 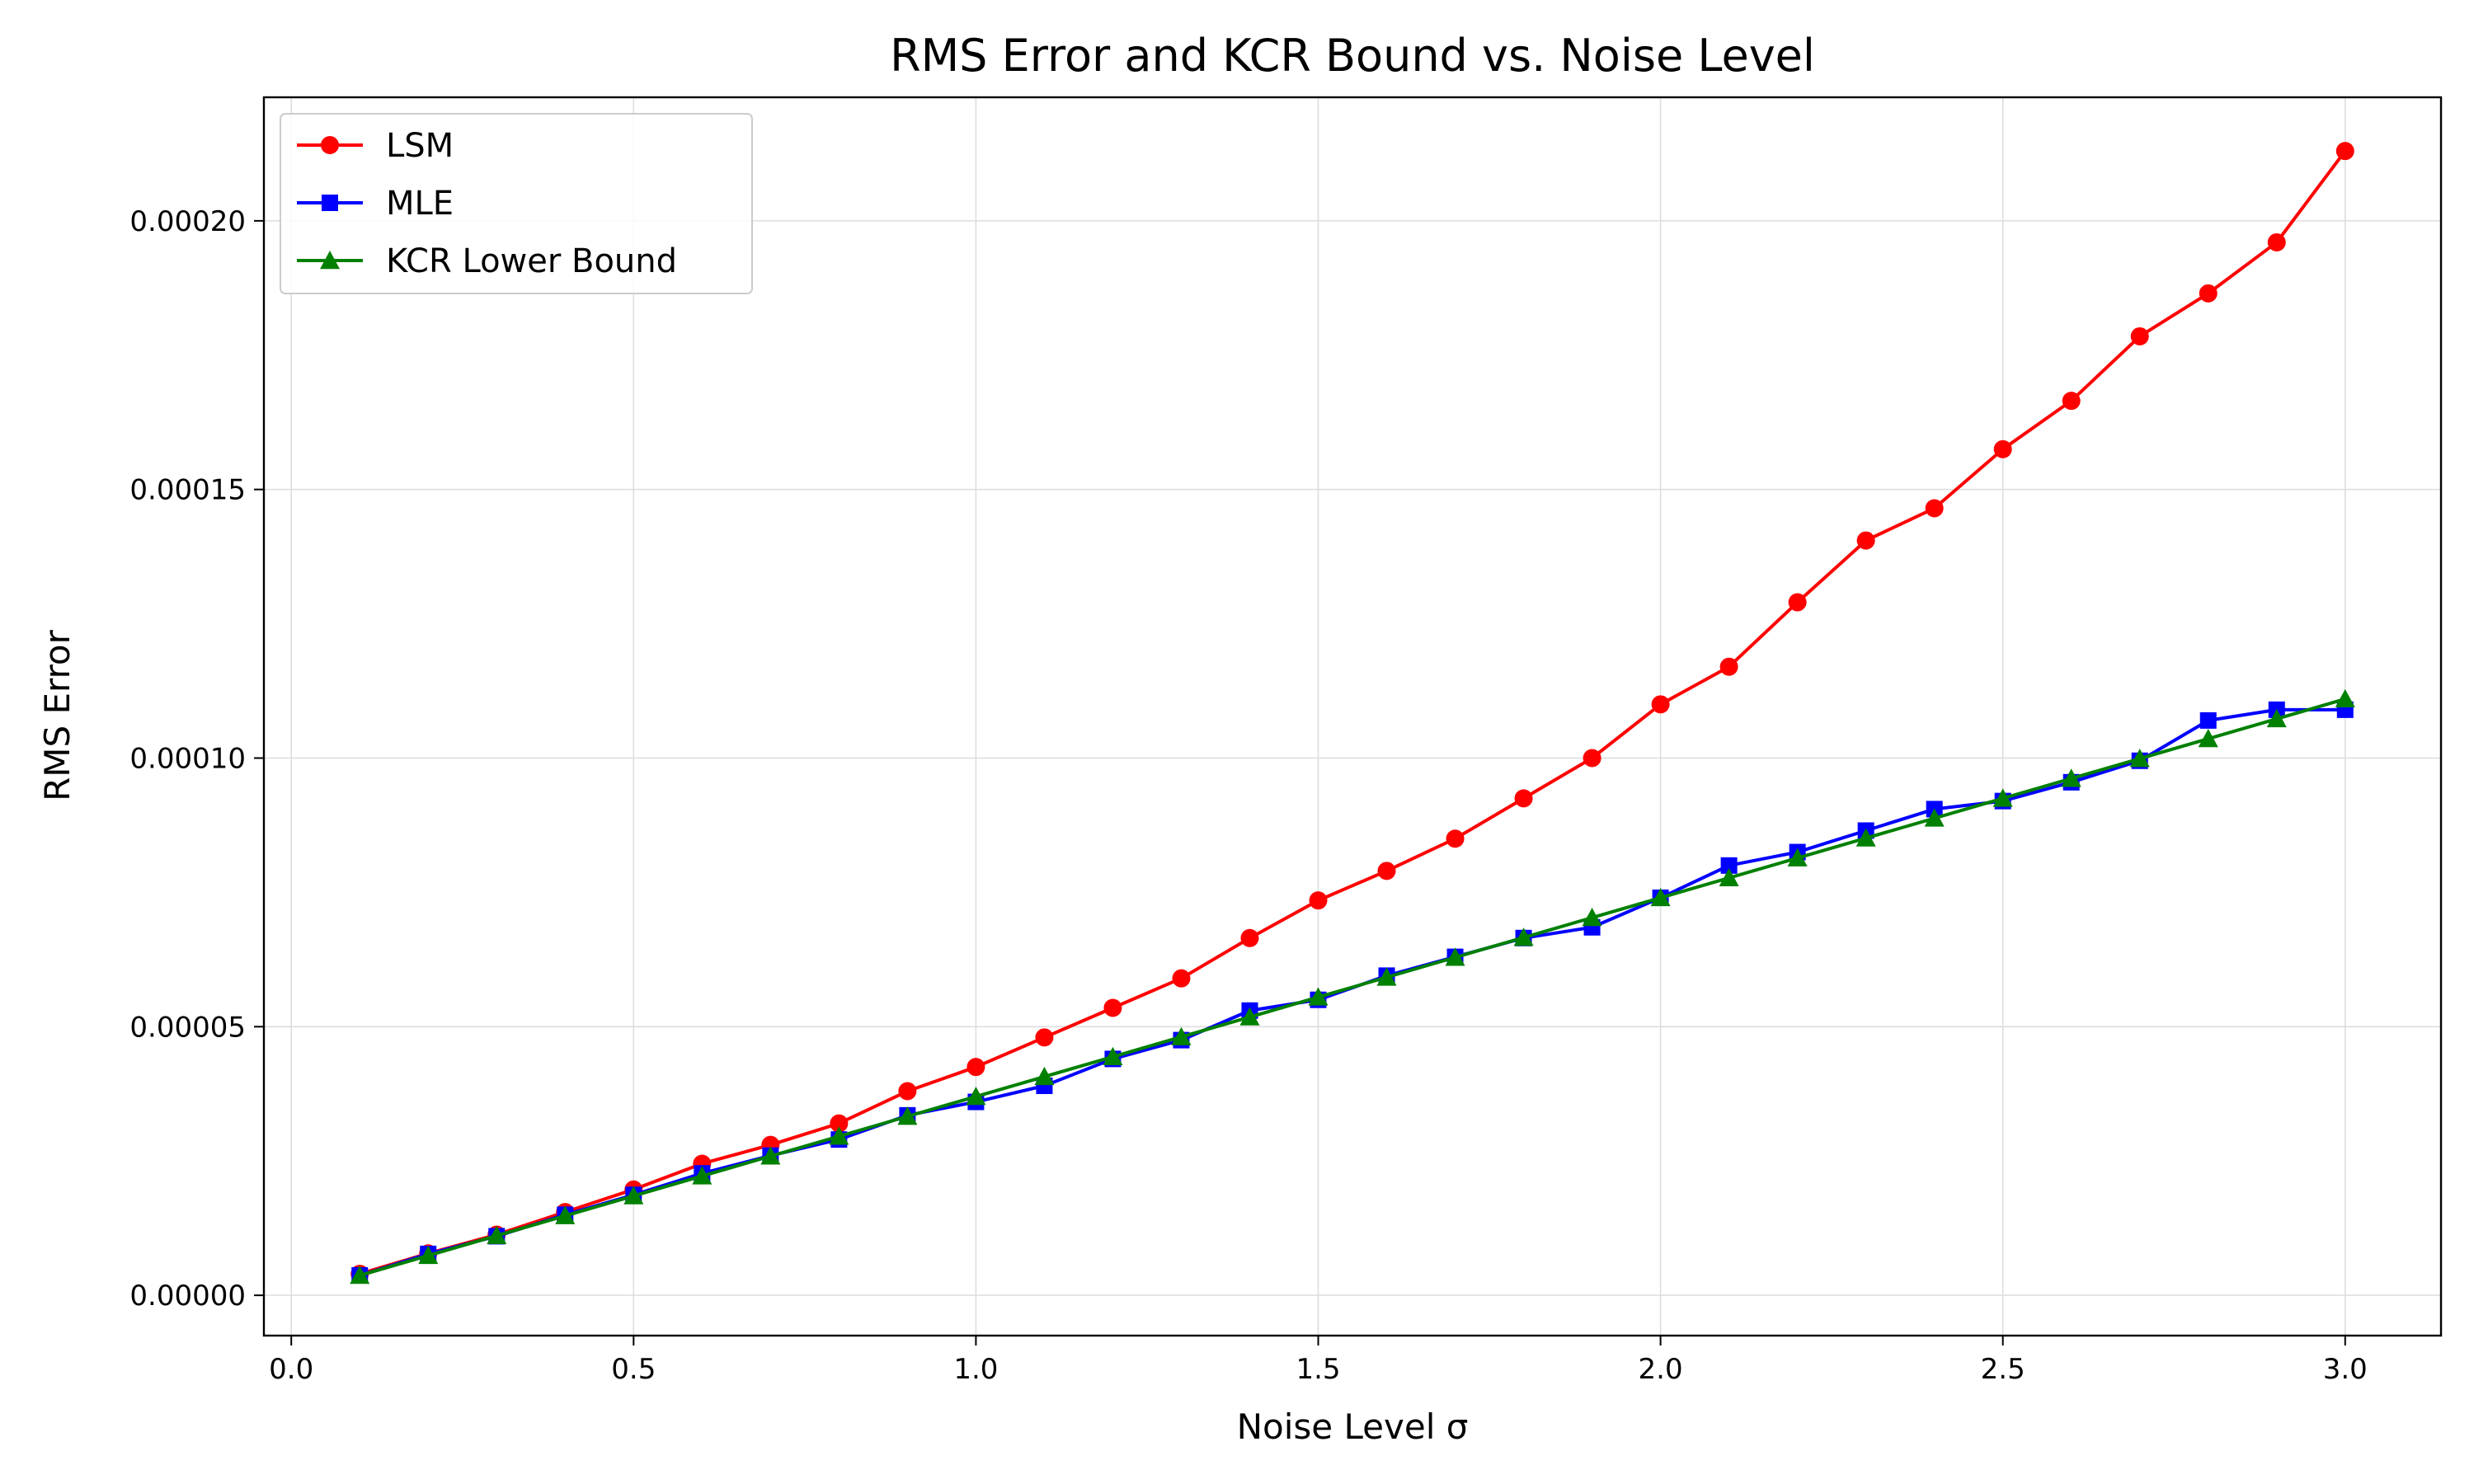 I want to click on x-tick-label: 0.0, so click(x=291, y=1369).